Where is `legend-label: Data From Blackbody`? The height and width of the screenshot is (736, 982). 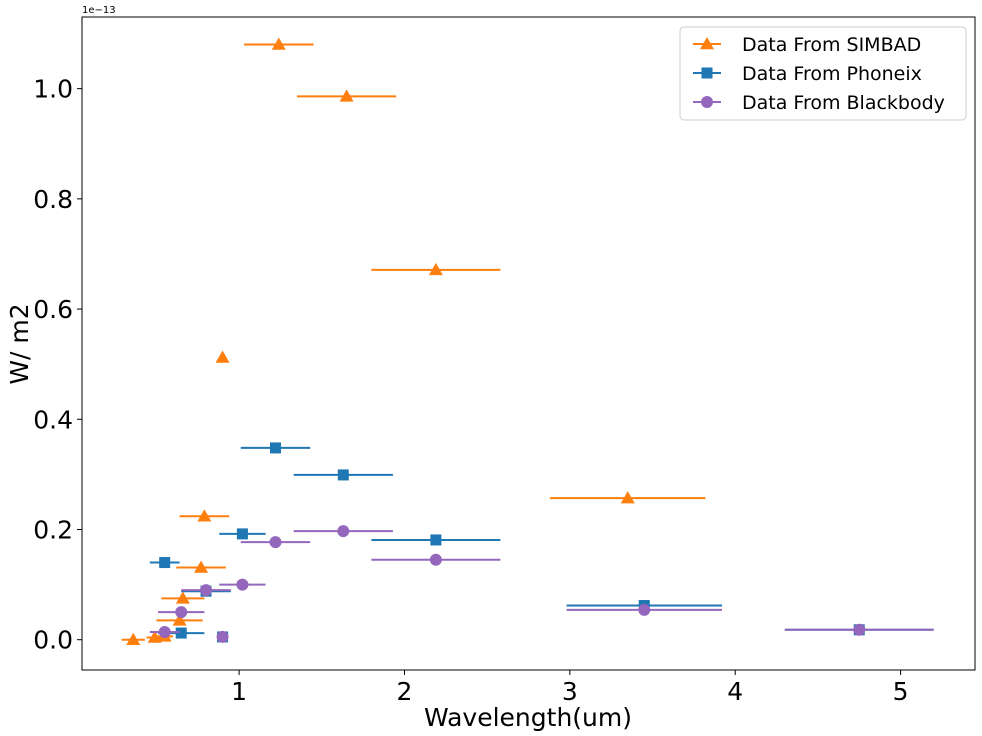 legend-label: Data From Blackbody is located at coordinates (843, 103).